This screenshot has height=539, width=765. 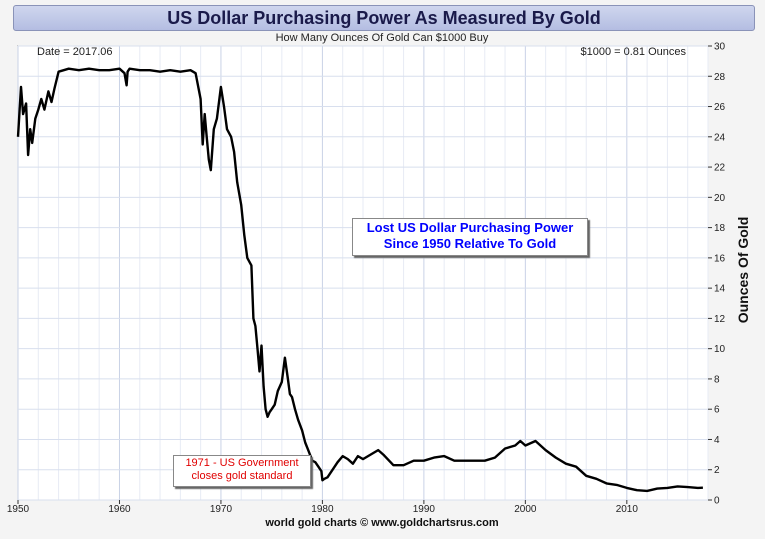 I want to click on x-tick-label: 2010, so click(x=627, y=509).